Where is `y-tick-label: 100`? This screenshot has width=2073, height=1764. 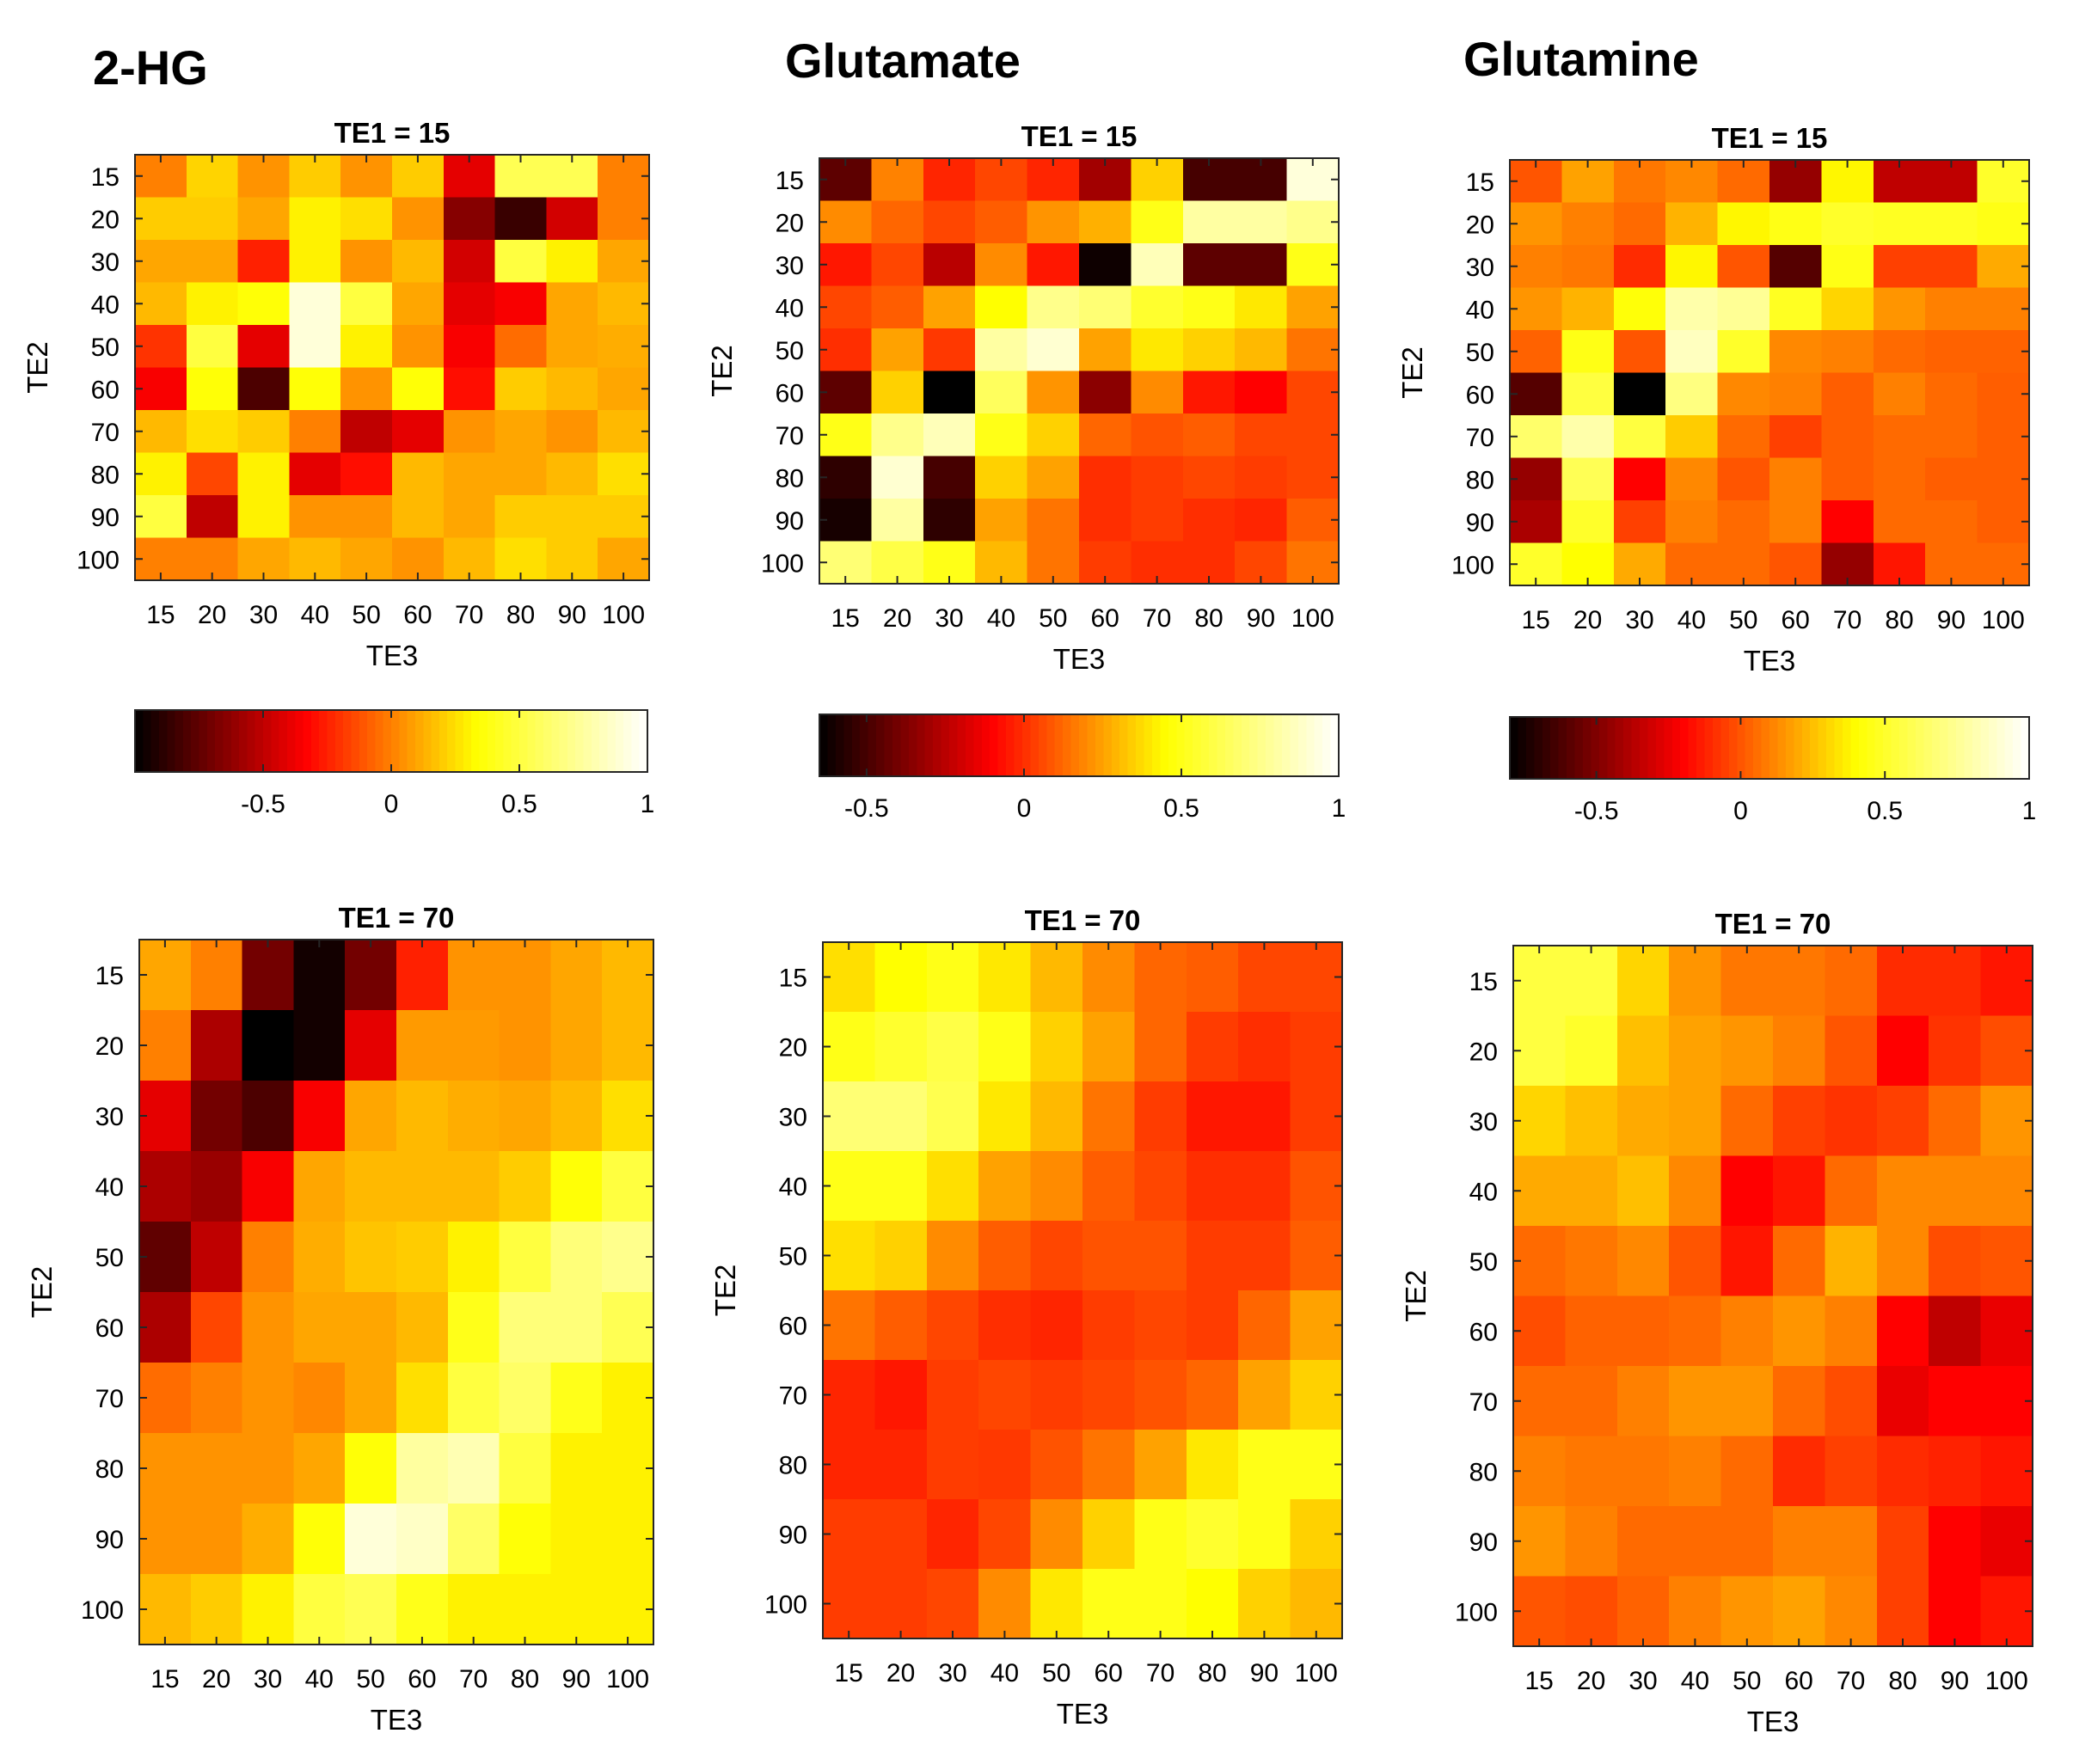 y-tick-label: 100 is located at coordinates (1477, 1612).